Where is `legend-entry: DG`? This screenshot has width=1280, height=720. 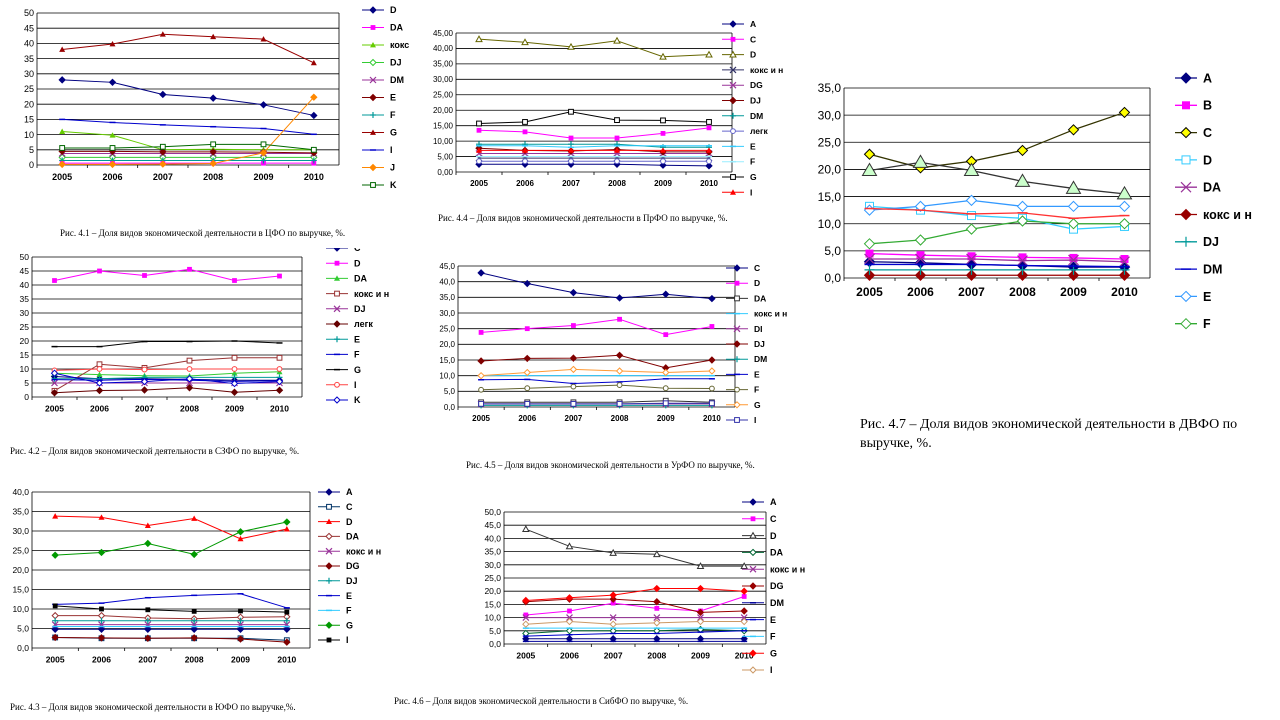
legend-entry: DG is located at coordinates (339, 566).